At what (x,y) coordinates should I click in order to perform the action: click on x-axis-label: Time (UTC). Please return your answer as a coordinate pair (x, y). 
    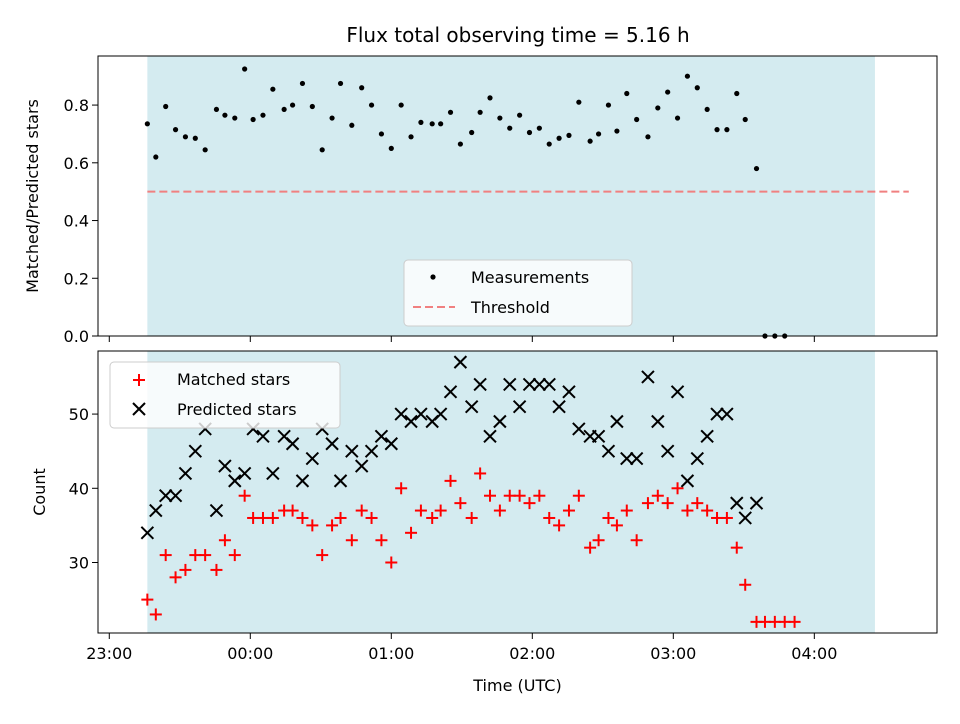
    Looking at the image, I should click on (516, 685).